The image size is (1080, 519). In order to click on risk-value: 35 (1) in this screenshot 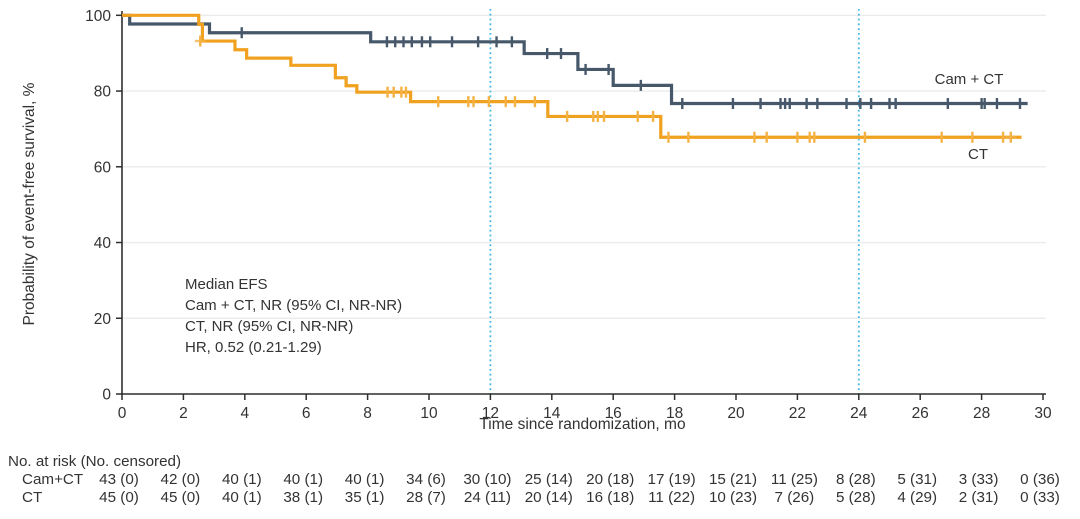, I will do `click(364, 497)`.